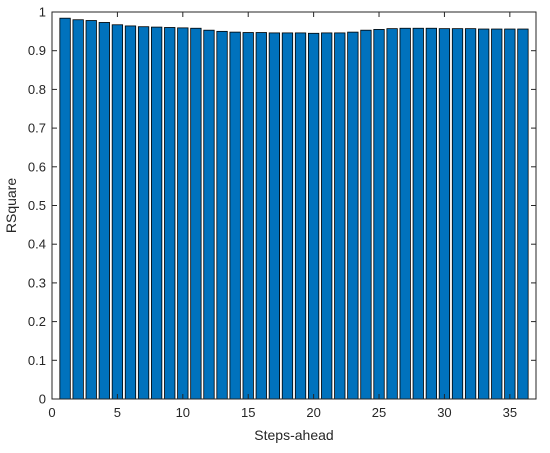 The width and height of the screenshot is (550, 453). What do you see at coordinates (37, 360) in the screenshot?
I see `y-tick-label: 0.1` at bounding box center [37, 360].